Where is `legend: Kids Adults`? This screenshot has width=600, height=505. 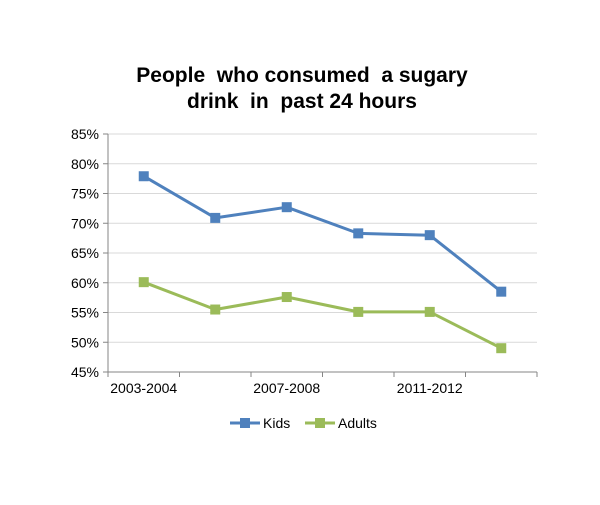 legend: Kids Adults is located at coordinates (303, 423).